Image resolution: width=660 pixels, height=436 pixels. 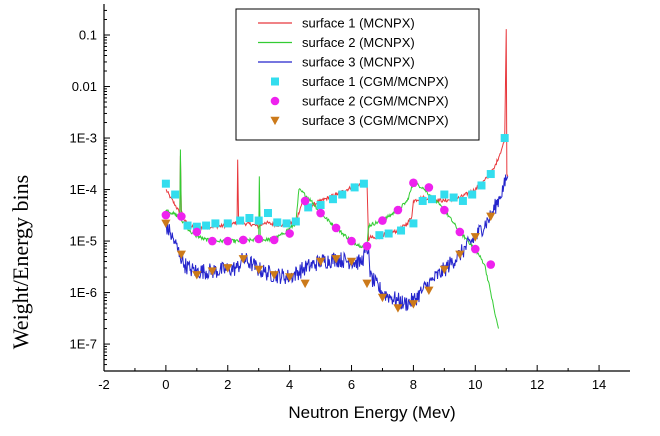 What do you see at coordinates (371, 412) in the screenshot?
I see `x-axis-label: Neutron Energy (Mev)` at bounding box center [371, 412].